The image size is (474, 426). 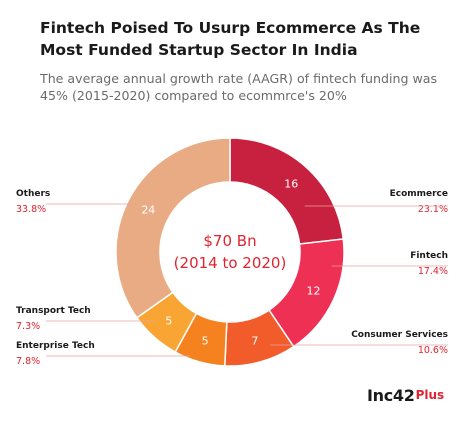 I want to click on slice-percent-consumer-services: 10.6%, so click(x=433, y=350).